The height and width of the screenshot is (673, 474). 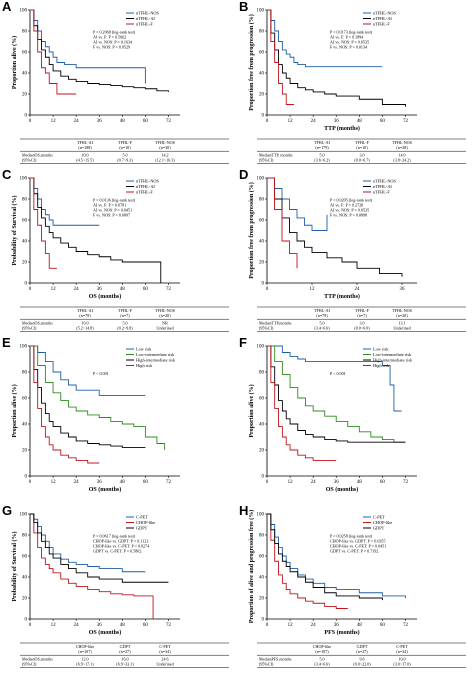 What do you see at coordinates (348, 215) in the screenshot?
I see `p-value-text: F vs. NOS: P = 0.0098` at bounding box center [348, 215].